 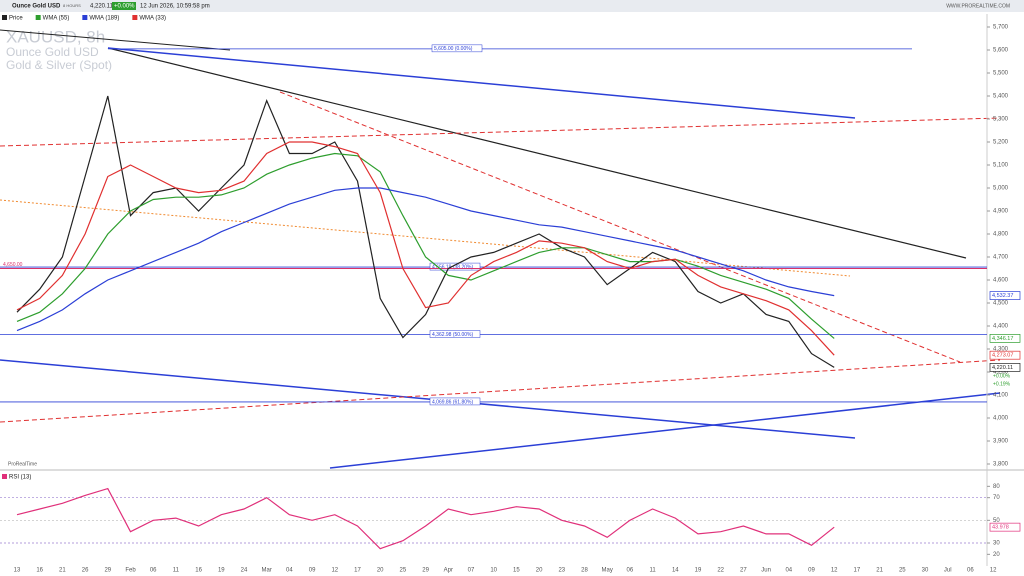 What do you see at coordinates (56, 19) in the screenshot?
I see `legend-entry: WMA (55)` at bounding box center [56, 19].